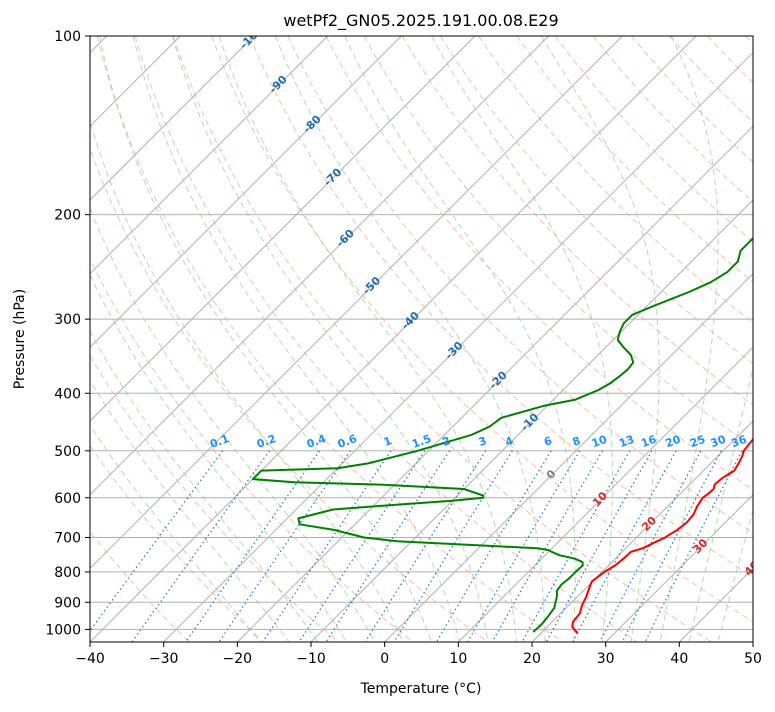 This screenshot has width=775, height=712. Describe the element at coordinates (238, 659) in the screenshot. I see `x-tick-label: −20` at that location.